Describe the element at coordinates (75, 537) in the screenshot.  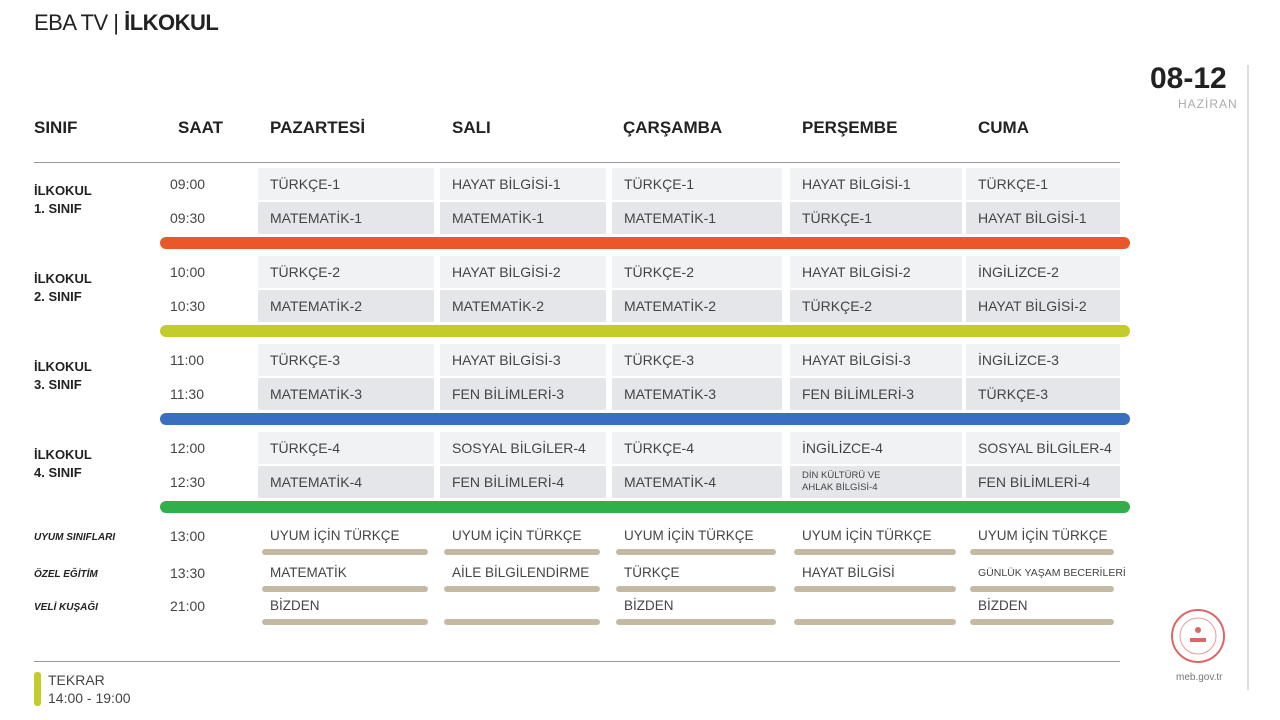
I see `program-label: UYUM SINIFLARI` at that location.